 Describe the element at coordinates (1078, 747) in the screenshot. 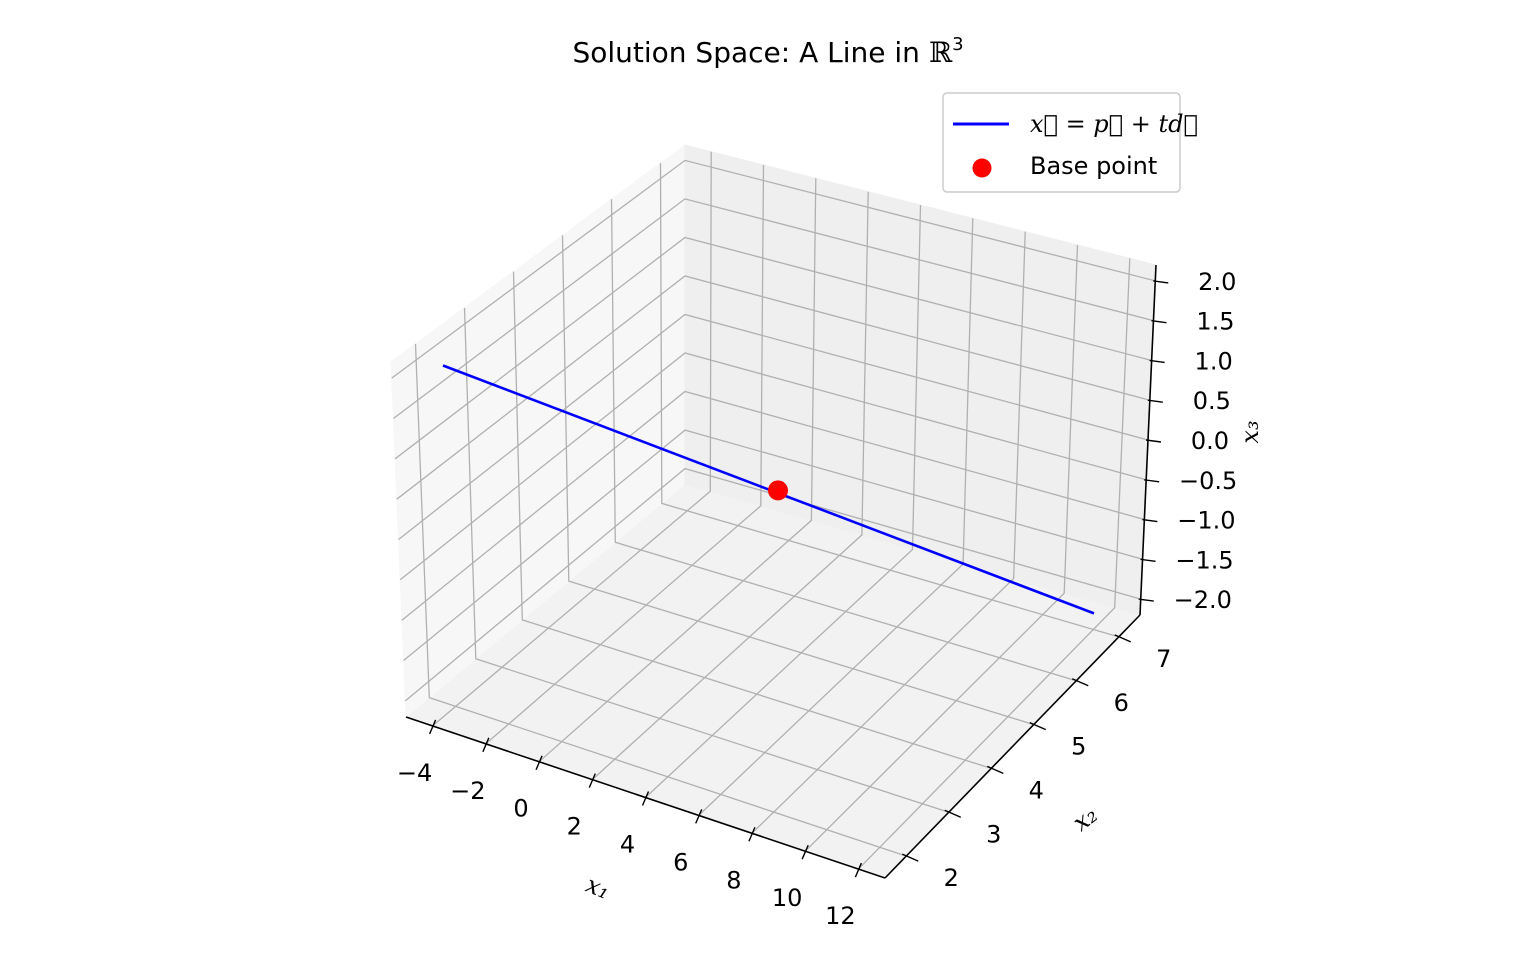

I see `y-tick-label-3: 5` at that location.